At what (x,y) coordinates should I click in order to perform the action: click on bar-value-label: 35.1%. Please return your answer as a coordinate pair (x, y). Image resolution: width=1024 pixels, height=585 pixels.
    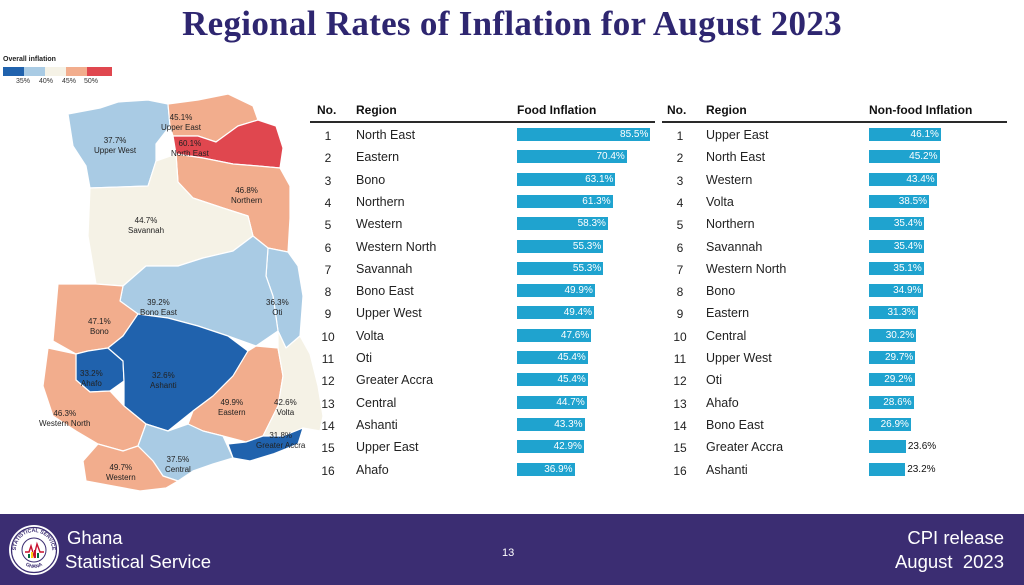
    Looking at the image, I should click on (907, 268).